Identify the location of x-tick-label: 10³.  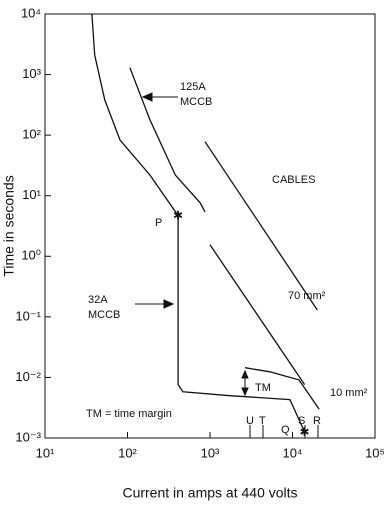
(210, 452).